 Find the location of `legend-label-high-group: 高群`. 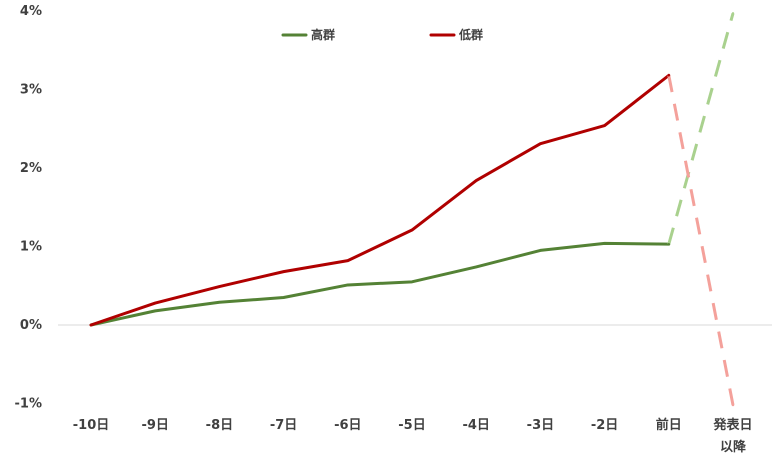

legend-label-high-group: 高群 is located at coordinates (323, 34).